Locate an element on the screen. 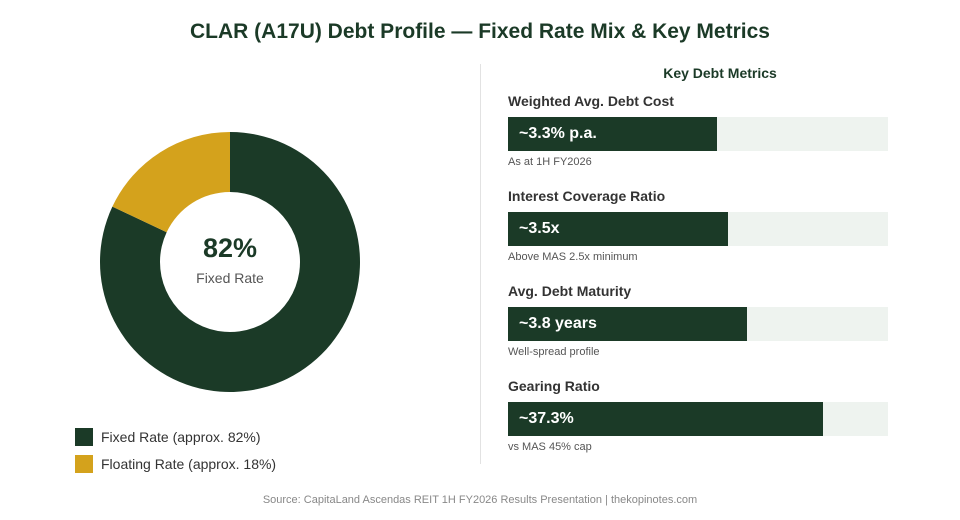  legend-item-floating: Floating Rate (approx. 18%) is located at coordinates (175, 464).